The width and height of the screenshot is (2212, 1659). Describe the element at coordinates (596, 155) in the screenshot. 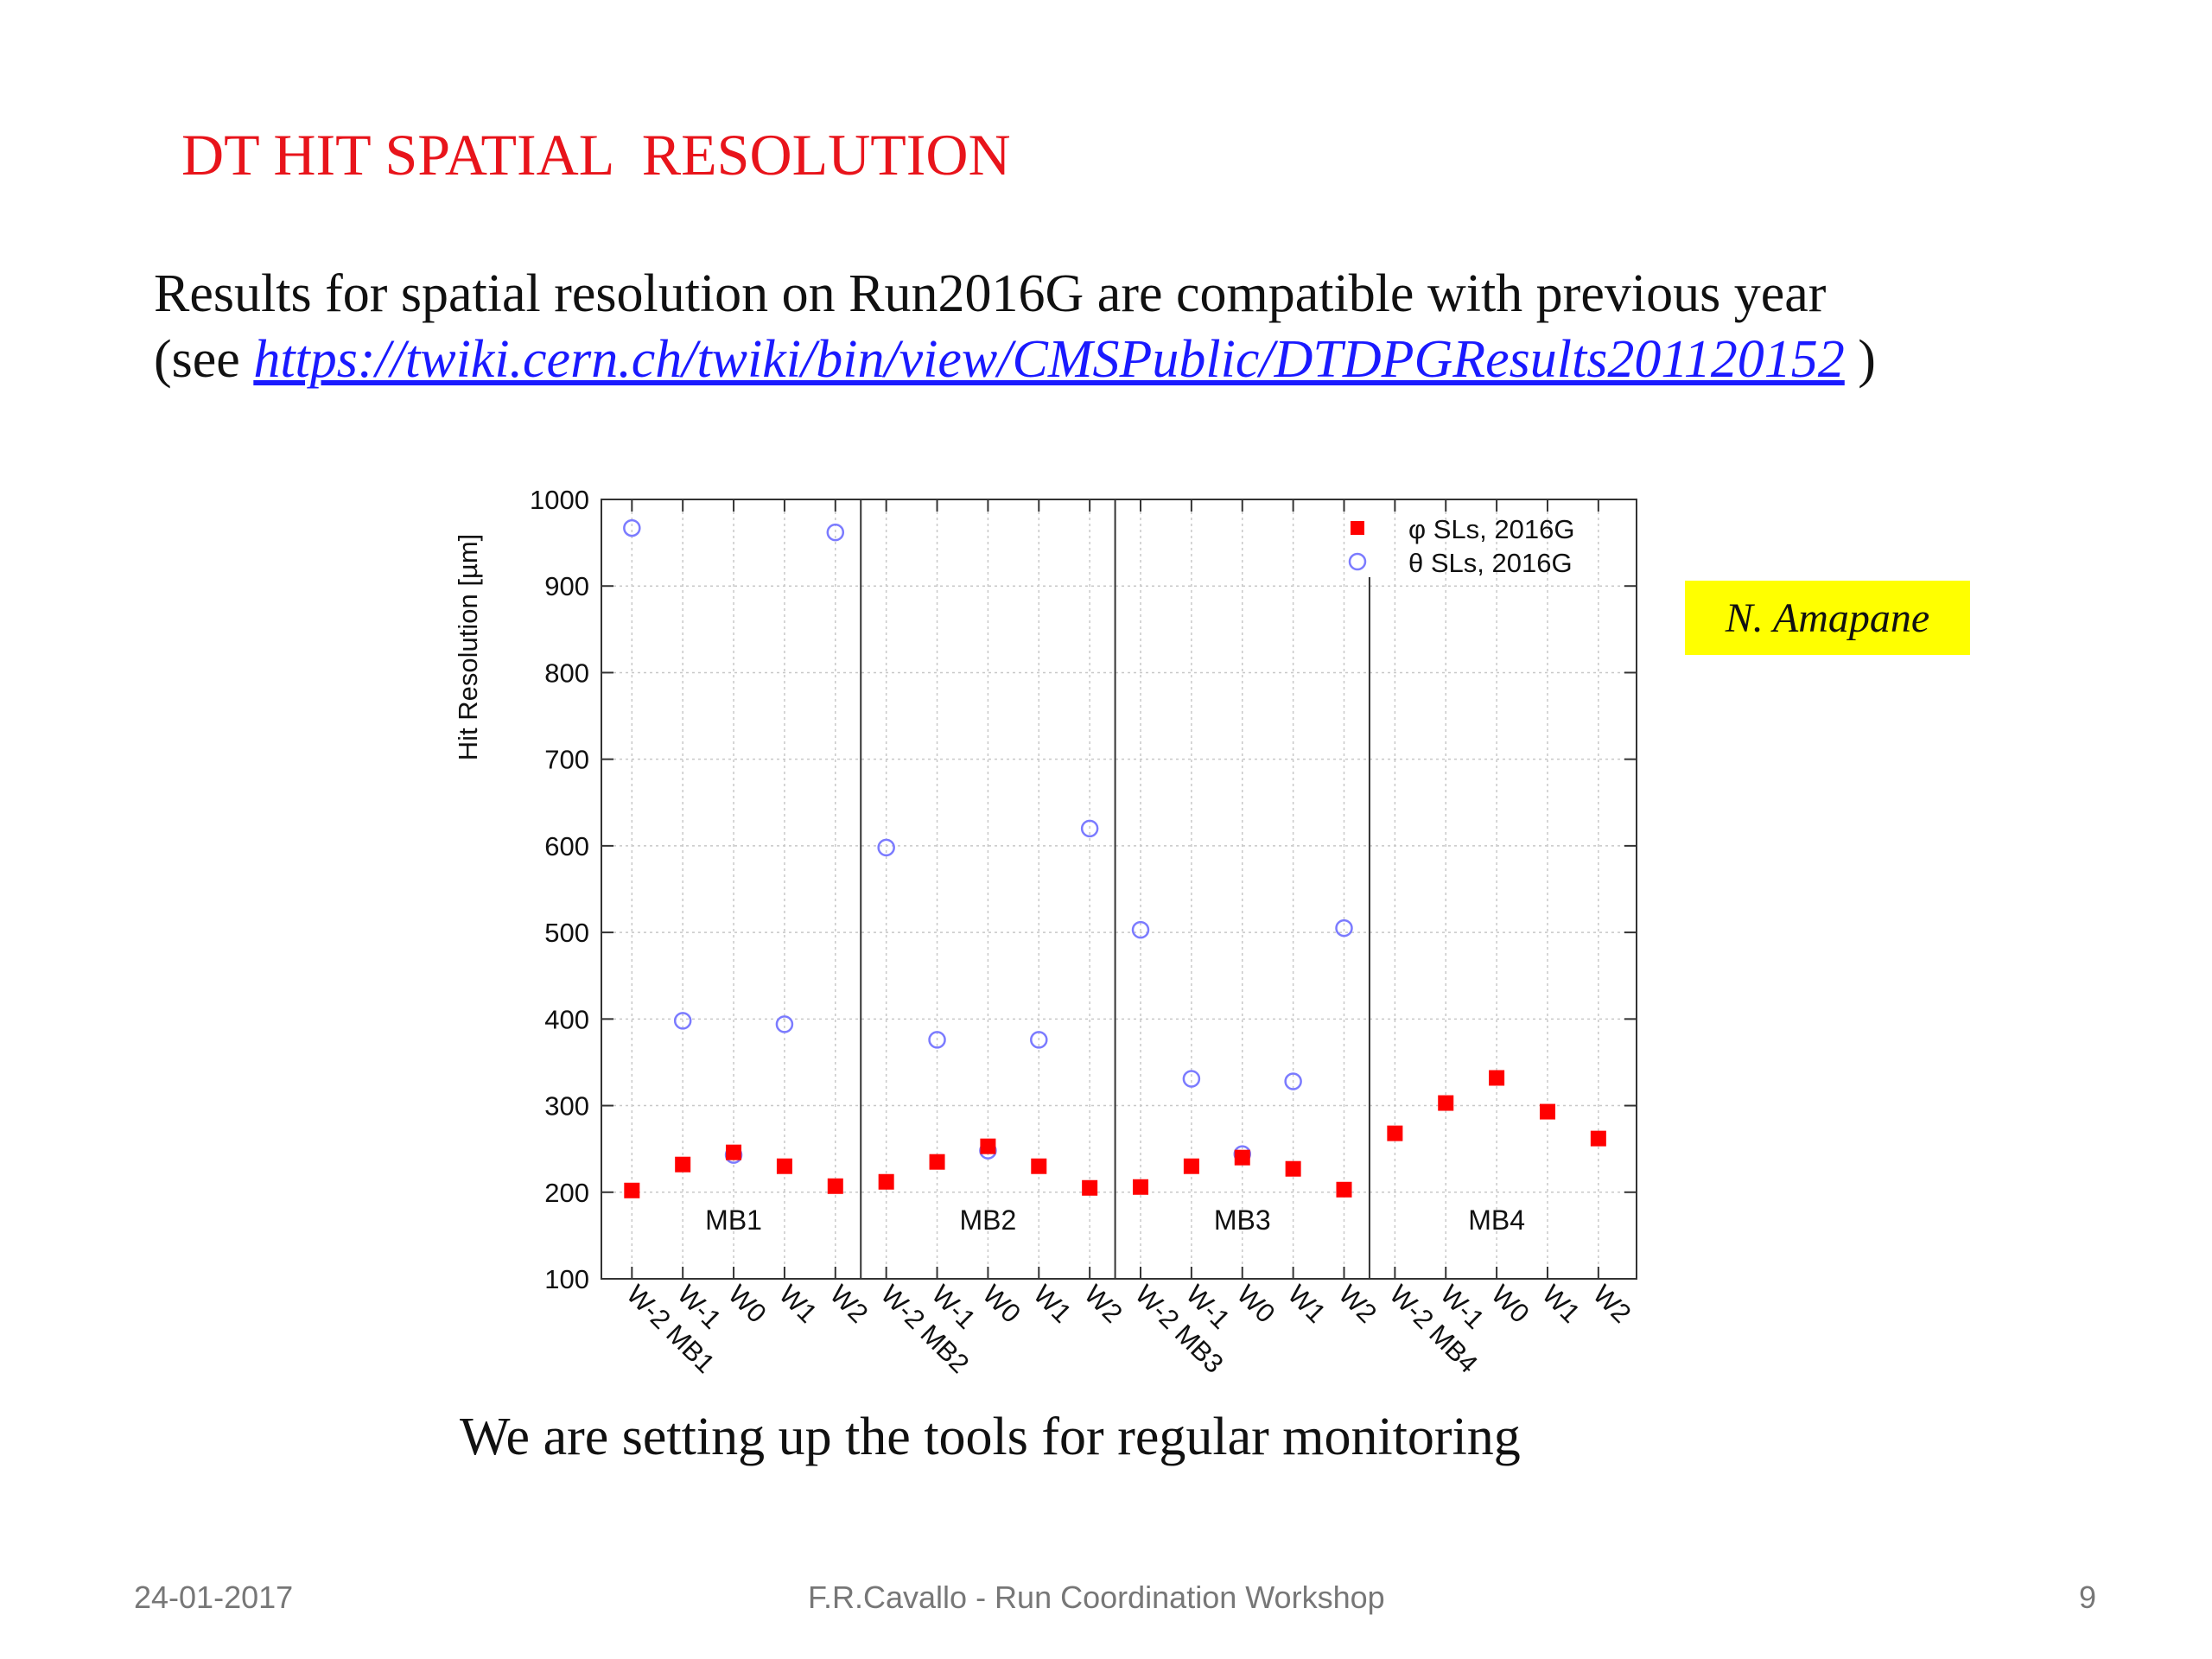

I see `slide-title: DT HIT SPATIAL RESOLUTION` at that location.